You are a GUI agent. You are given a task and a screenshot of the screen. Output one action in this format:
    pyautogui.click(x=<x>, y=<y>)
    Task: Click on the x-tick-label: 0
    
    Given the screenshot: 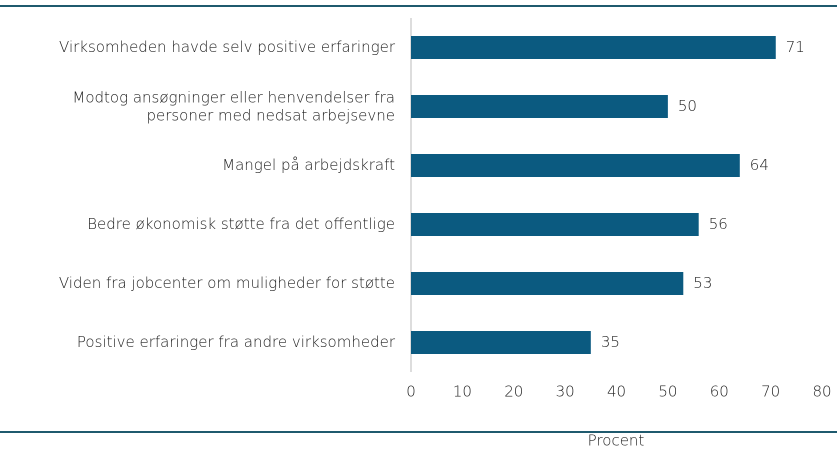 What is the action you would take?
    pyautogui.click(x=411, y=392)
    